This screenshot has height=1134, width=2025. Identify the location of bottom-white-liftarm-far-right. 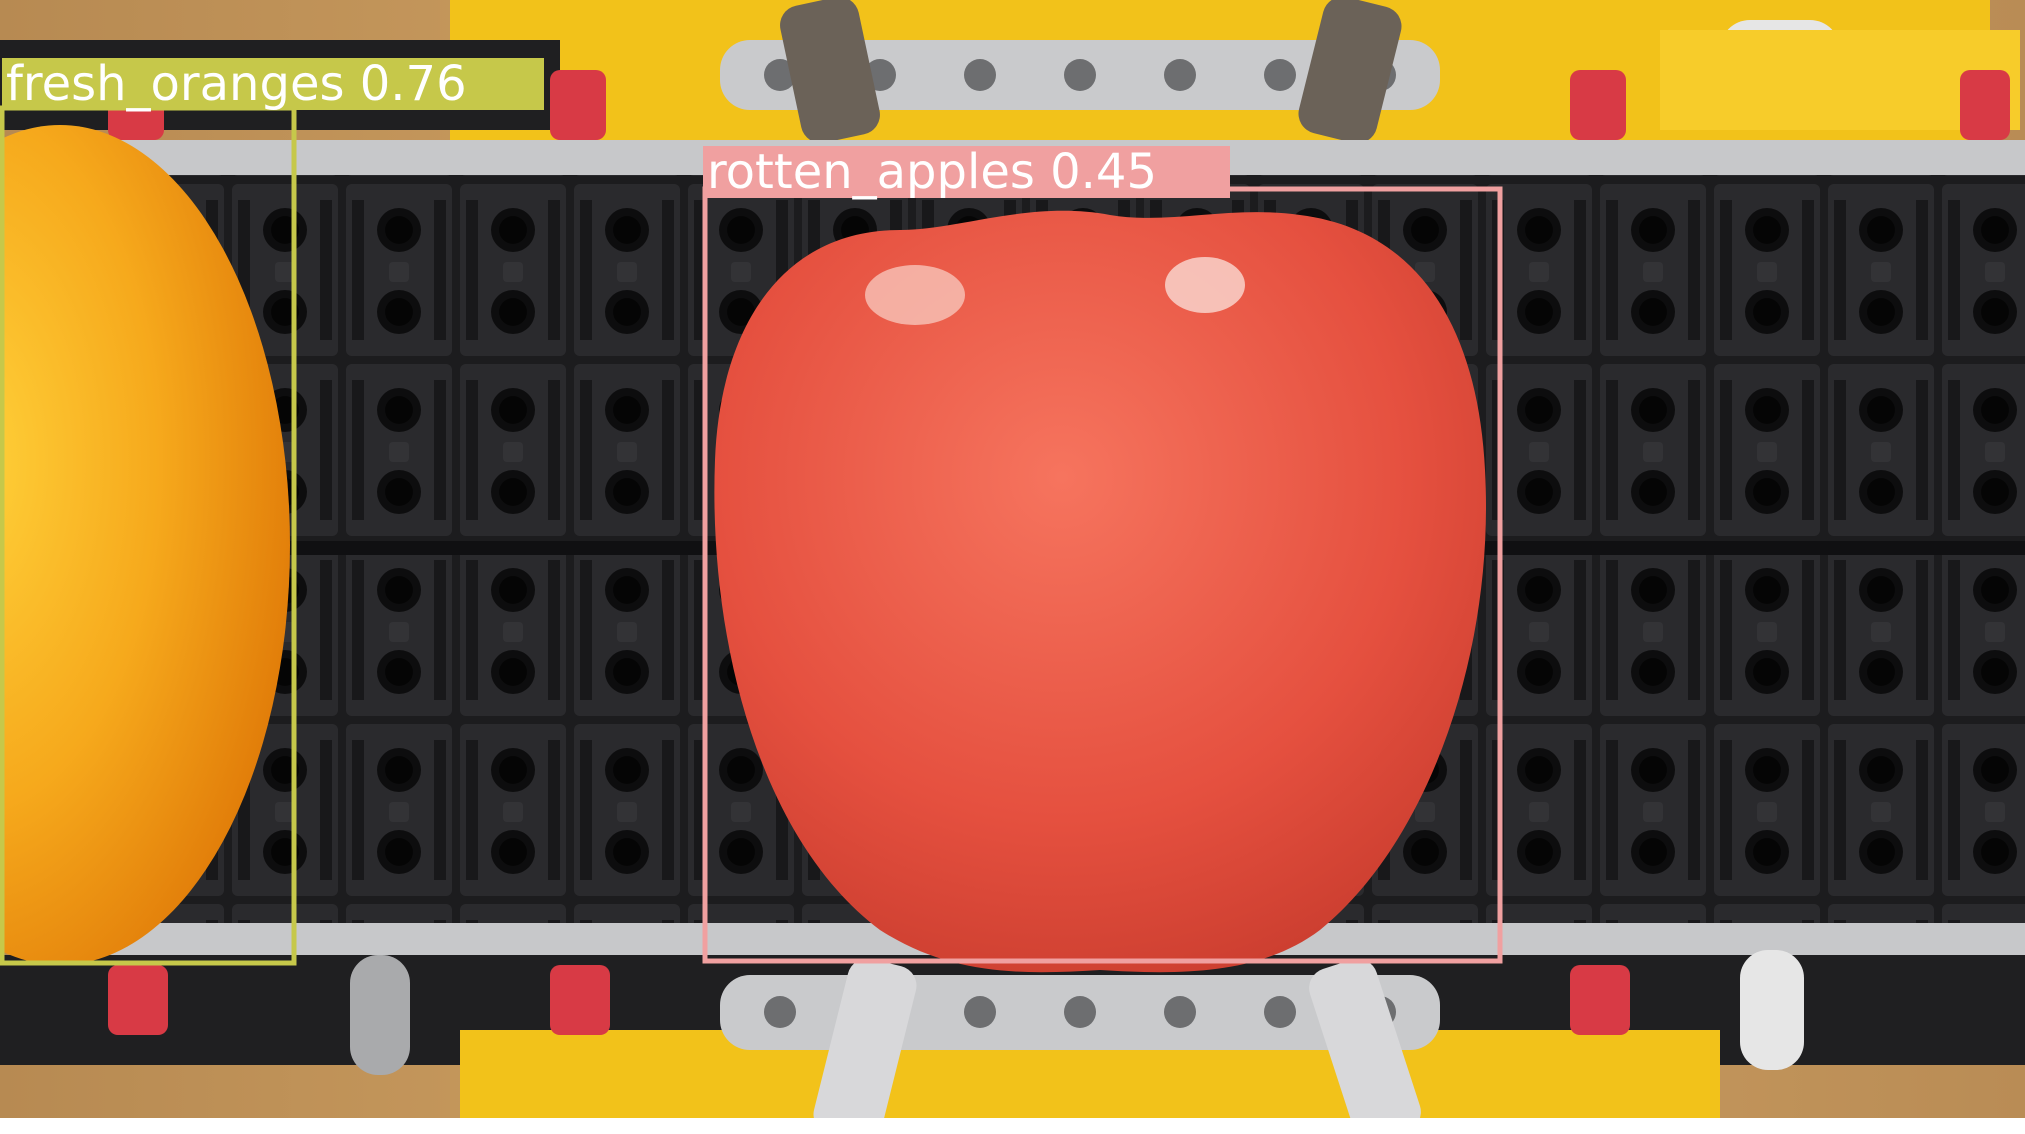
(1772, 1010).